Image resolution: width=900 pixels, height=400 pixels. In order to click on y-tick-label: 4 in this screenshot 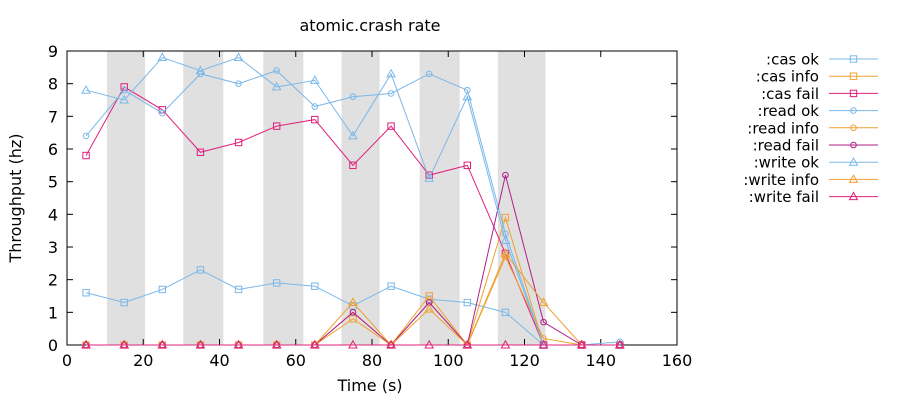, I will do `click(53, 214)`.